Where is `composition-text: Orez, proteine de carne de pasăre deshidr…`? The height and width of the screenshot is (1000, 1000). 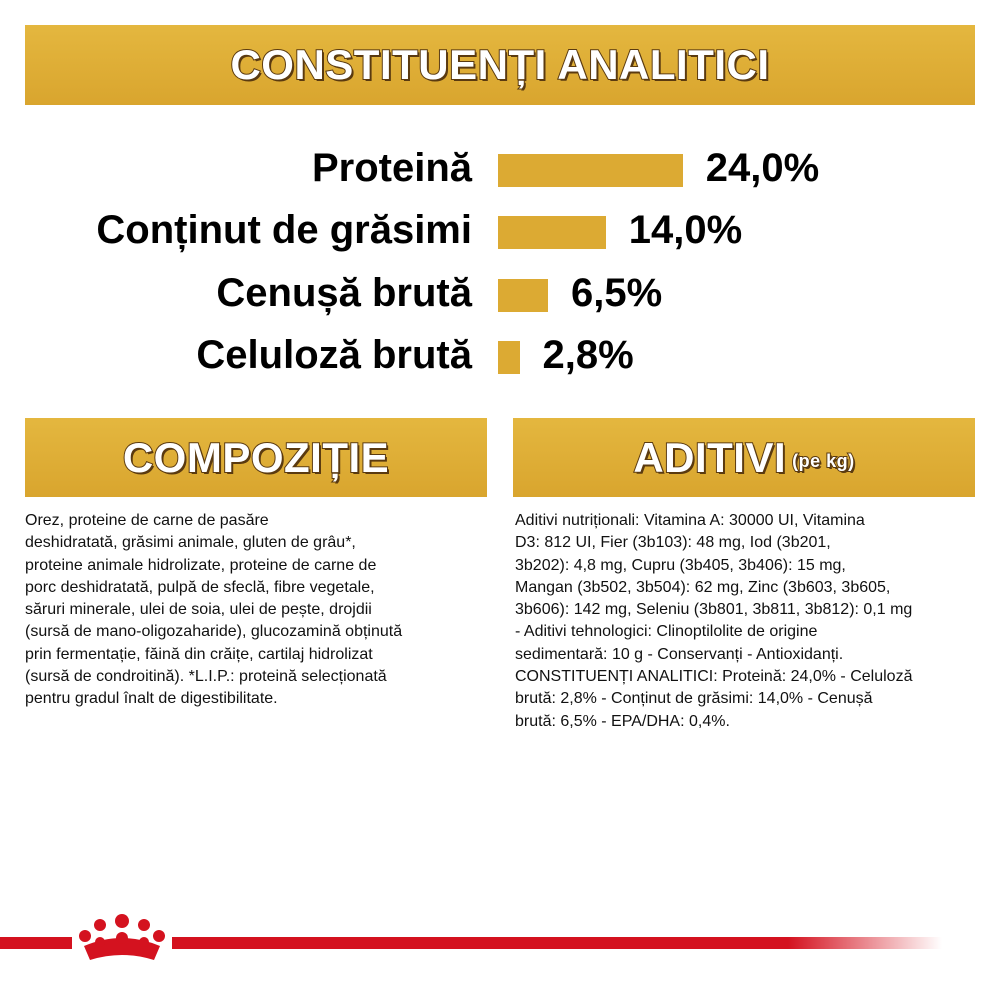 composition-text: Orez, proteine de carne de pasăre deshidr… is located at coordinates (213, 610).